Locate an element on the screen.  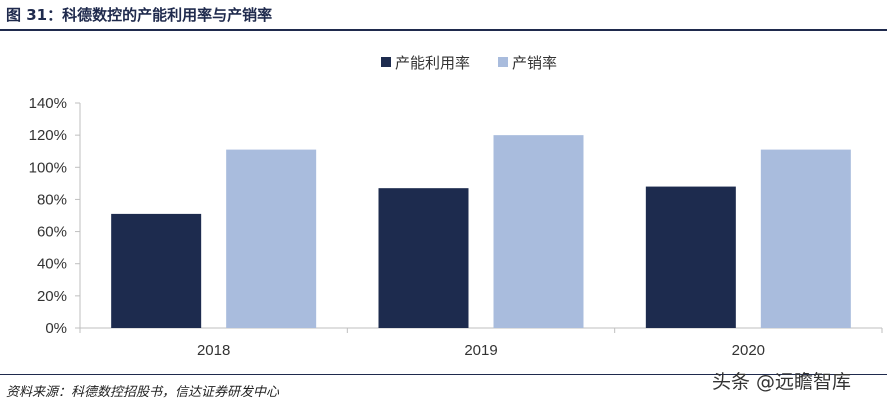
x-category-label: 2018 is located at coordinates (213, 350).